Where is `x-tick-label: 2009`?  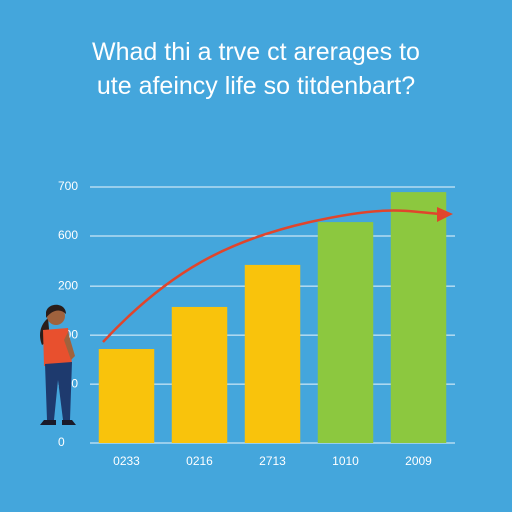
x-tick-label: 2009 is located at coordinates (418, 461).